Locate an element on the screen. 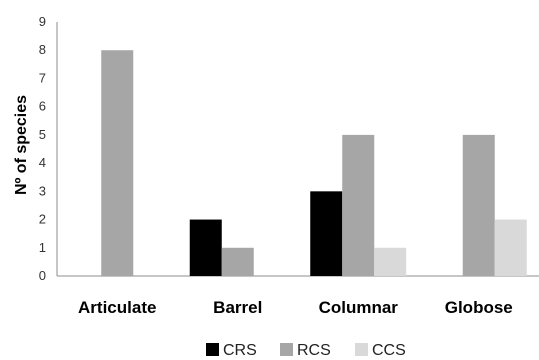 The image size is (539, 360). bar-ccs-globose is located at coordinates (510, 247).